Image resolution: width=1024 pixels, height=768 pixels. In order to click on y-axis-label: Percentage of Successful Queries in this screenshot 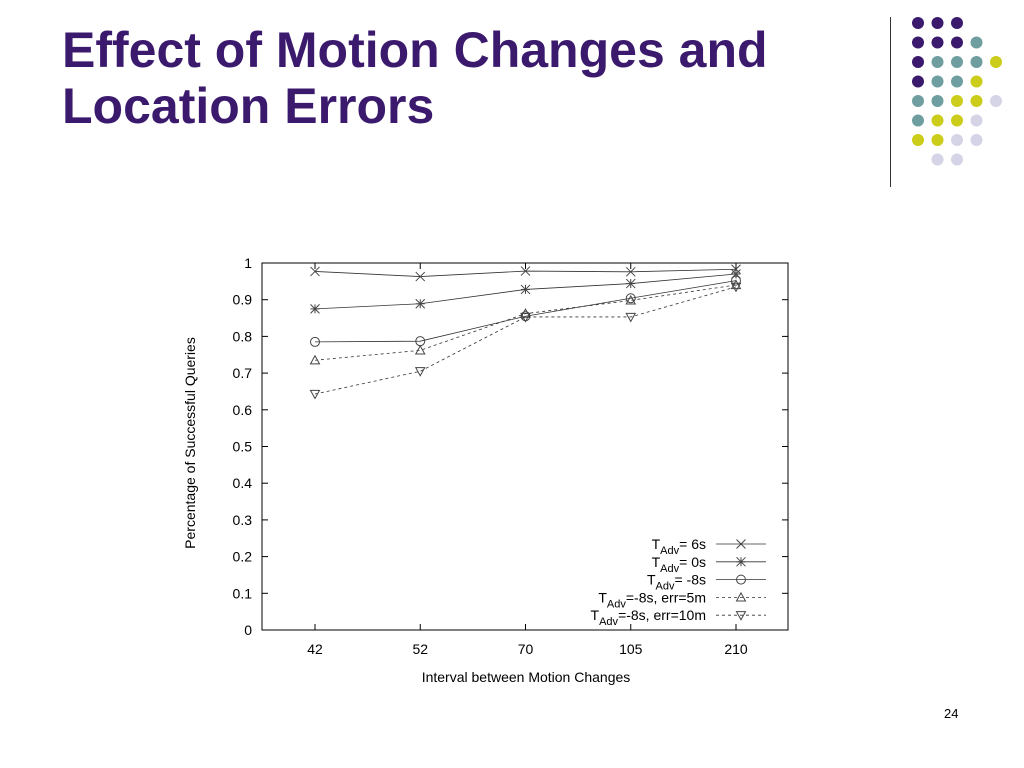, I will do `click(190, 443)`.